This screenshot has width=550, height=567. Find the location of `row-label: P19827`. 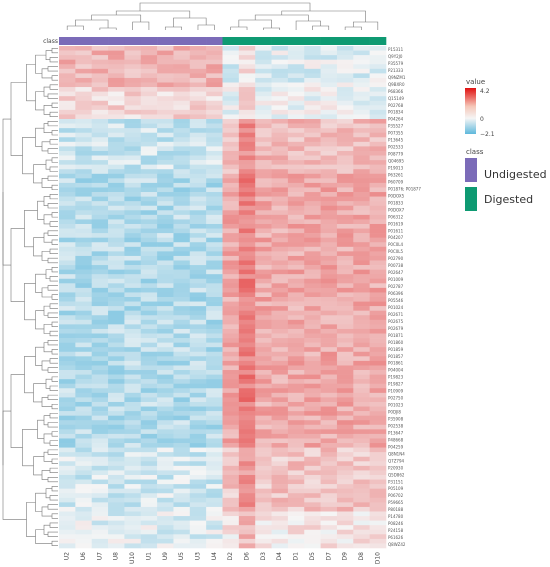

row-label: P19827 is located at coordinates (396, 384).